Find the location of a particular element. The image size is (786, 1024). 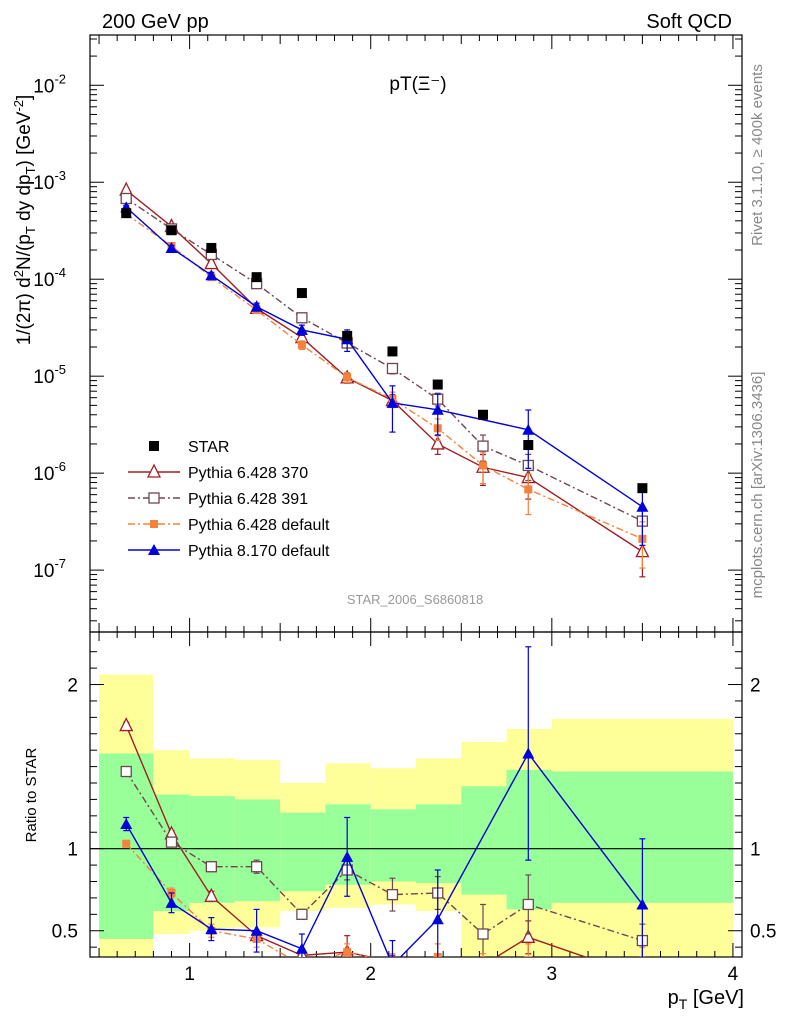

ratio-y-axis-label: Ratio to STAR is located at coordinates (31, 794).